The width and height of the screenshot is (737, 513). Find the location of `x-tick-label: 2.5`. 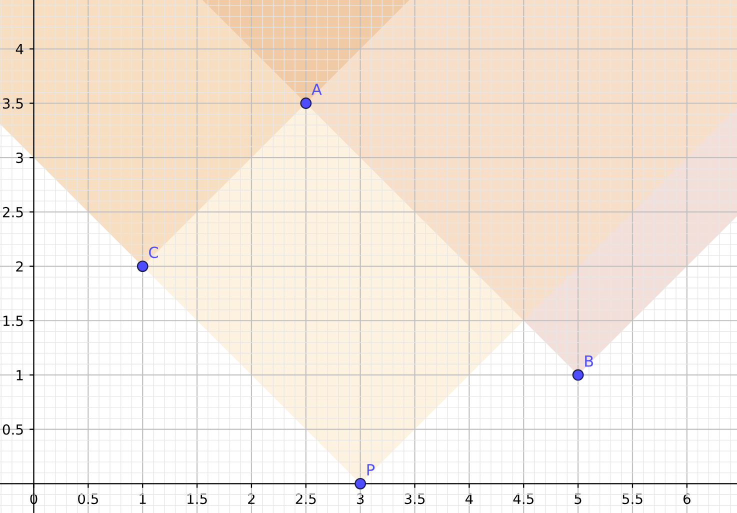

x-tick-label: 2.5 is located at coordinates (306, 499).